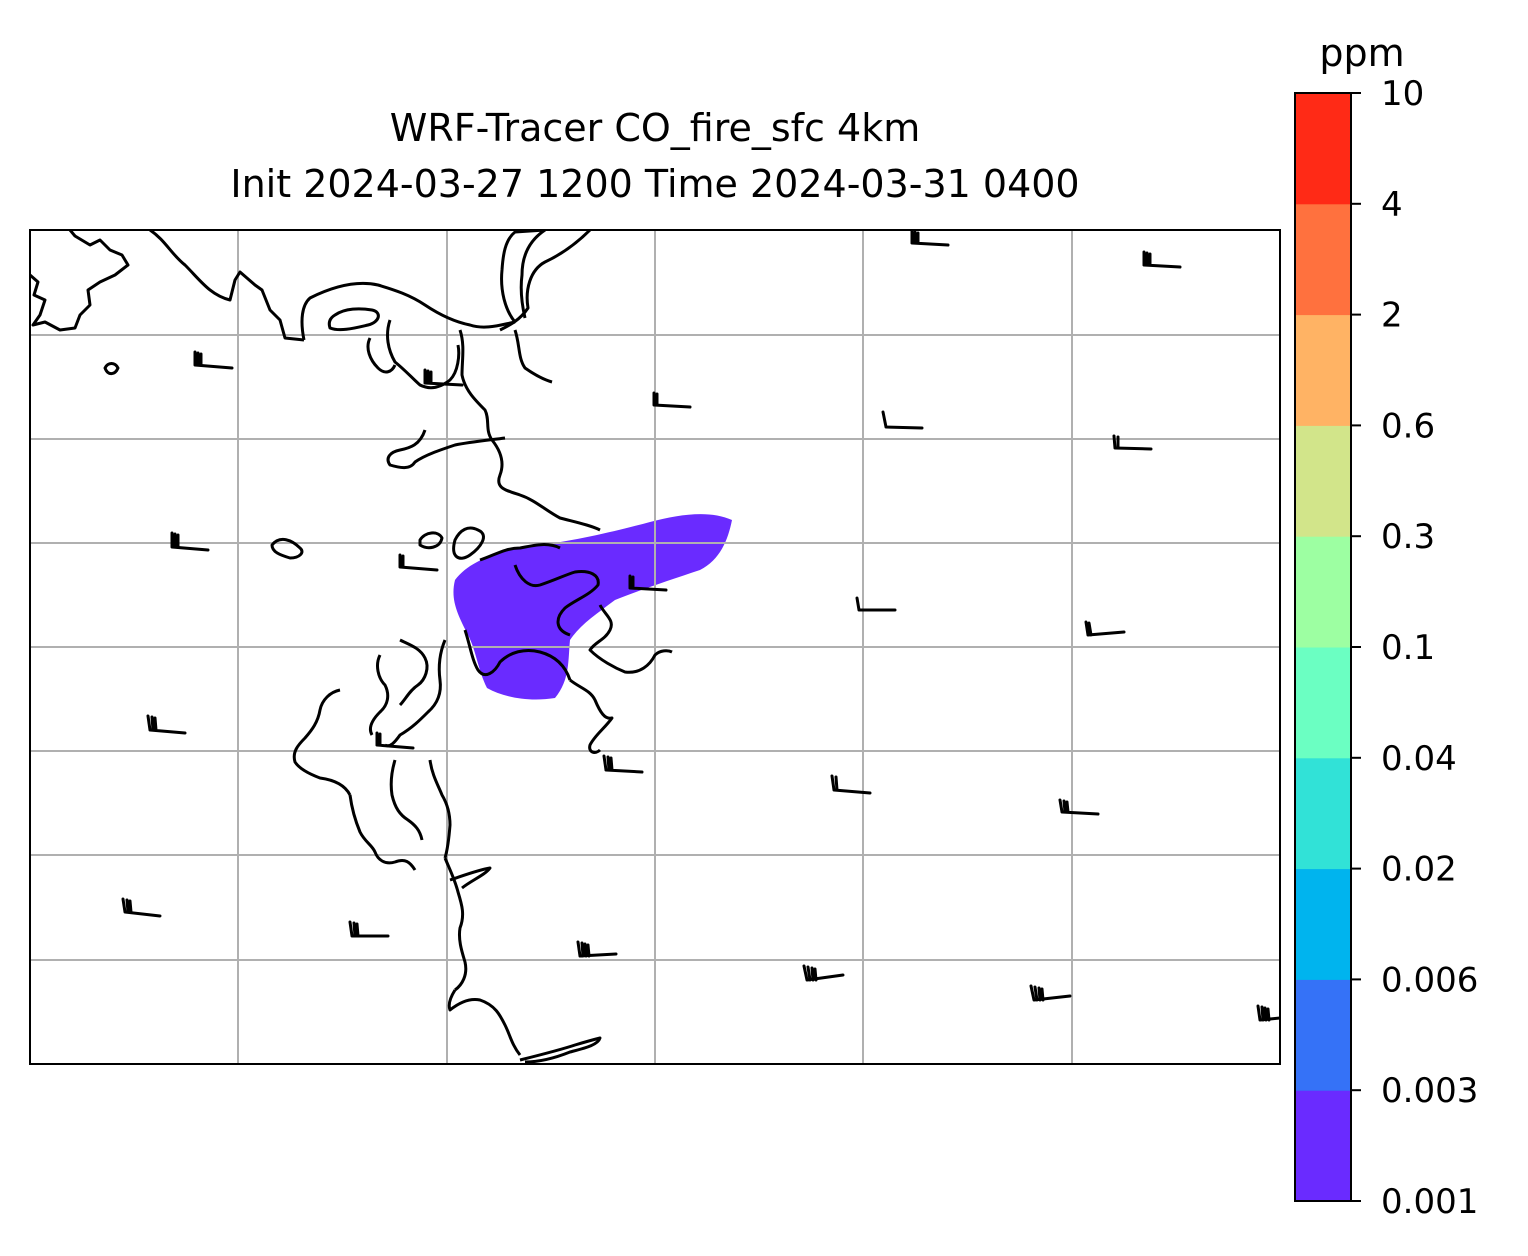 This screenshot has height=1256, width=1528. Describe the element at coordinates (1419, 870) in the screenshot. I see `colorbar-tick-label: 0.02` at that location.